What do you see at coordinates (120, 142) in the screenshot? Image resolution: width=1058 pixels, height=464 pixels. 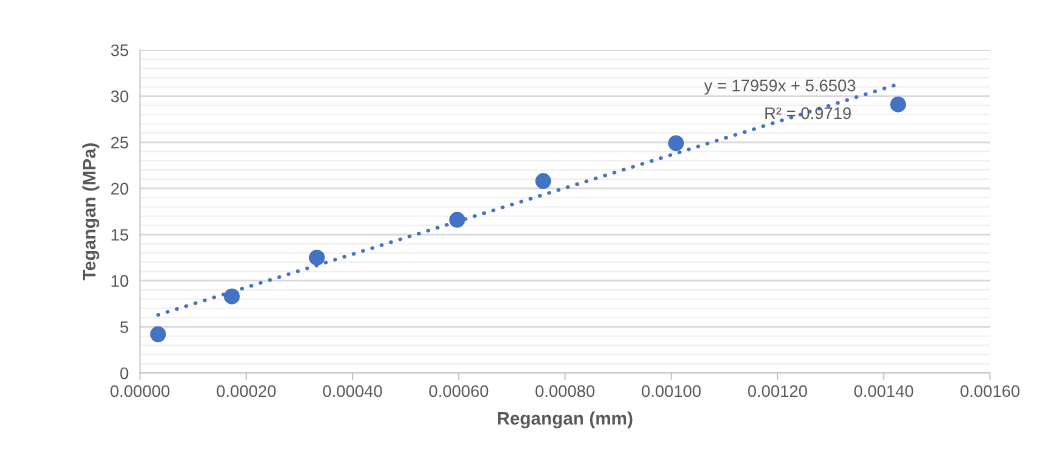 I see `y-tick-label: 25` at bounding box center [120, 142].